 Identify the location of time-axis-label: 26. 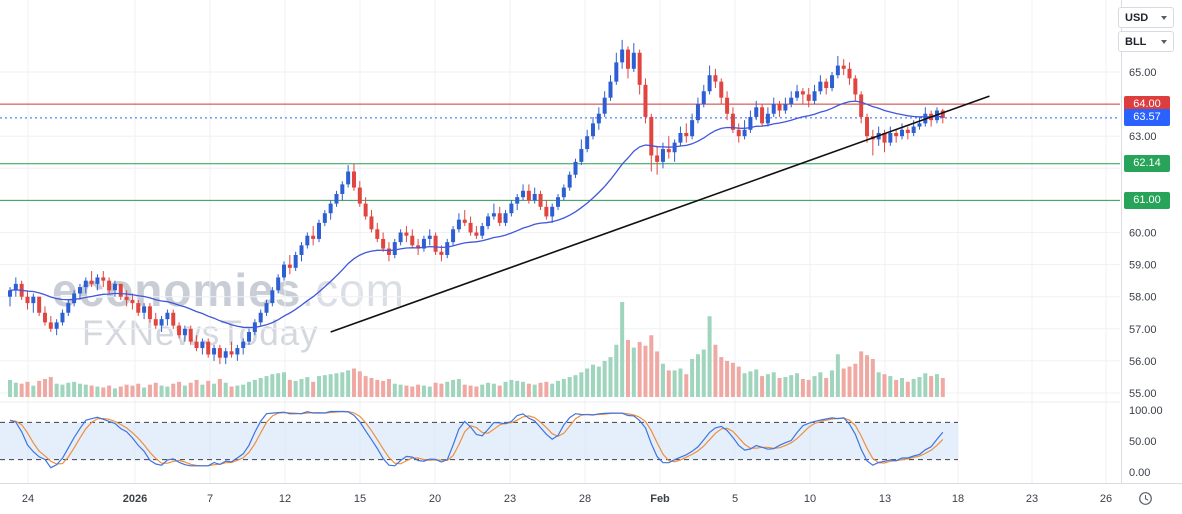
(1106, 499).